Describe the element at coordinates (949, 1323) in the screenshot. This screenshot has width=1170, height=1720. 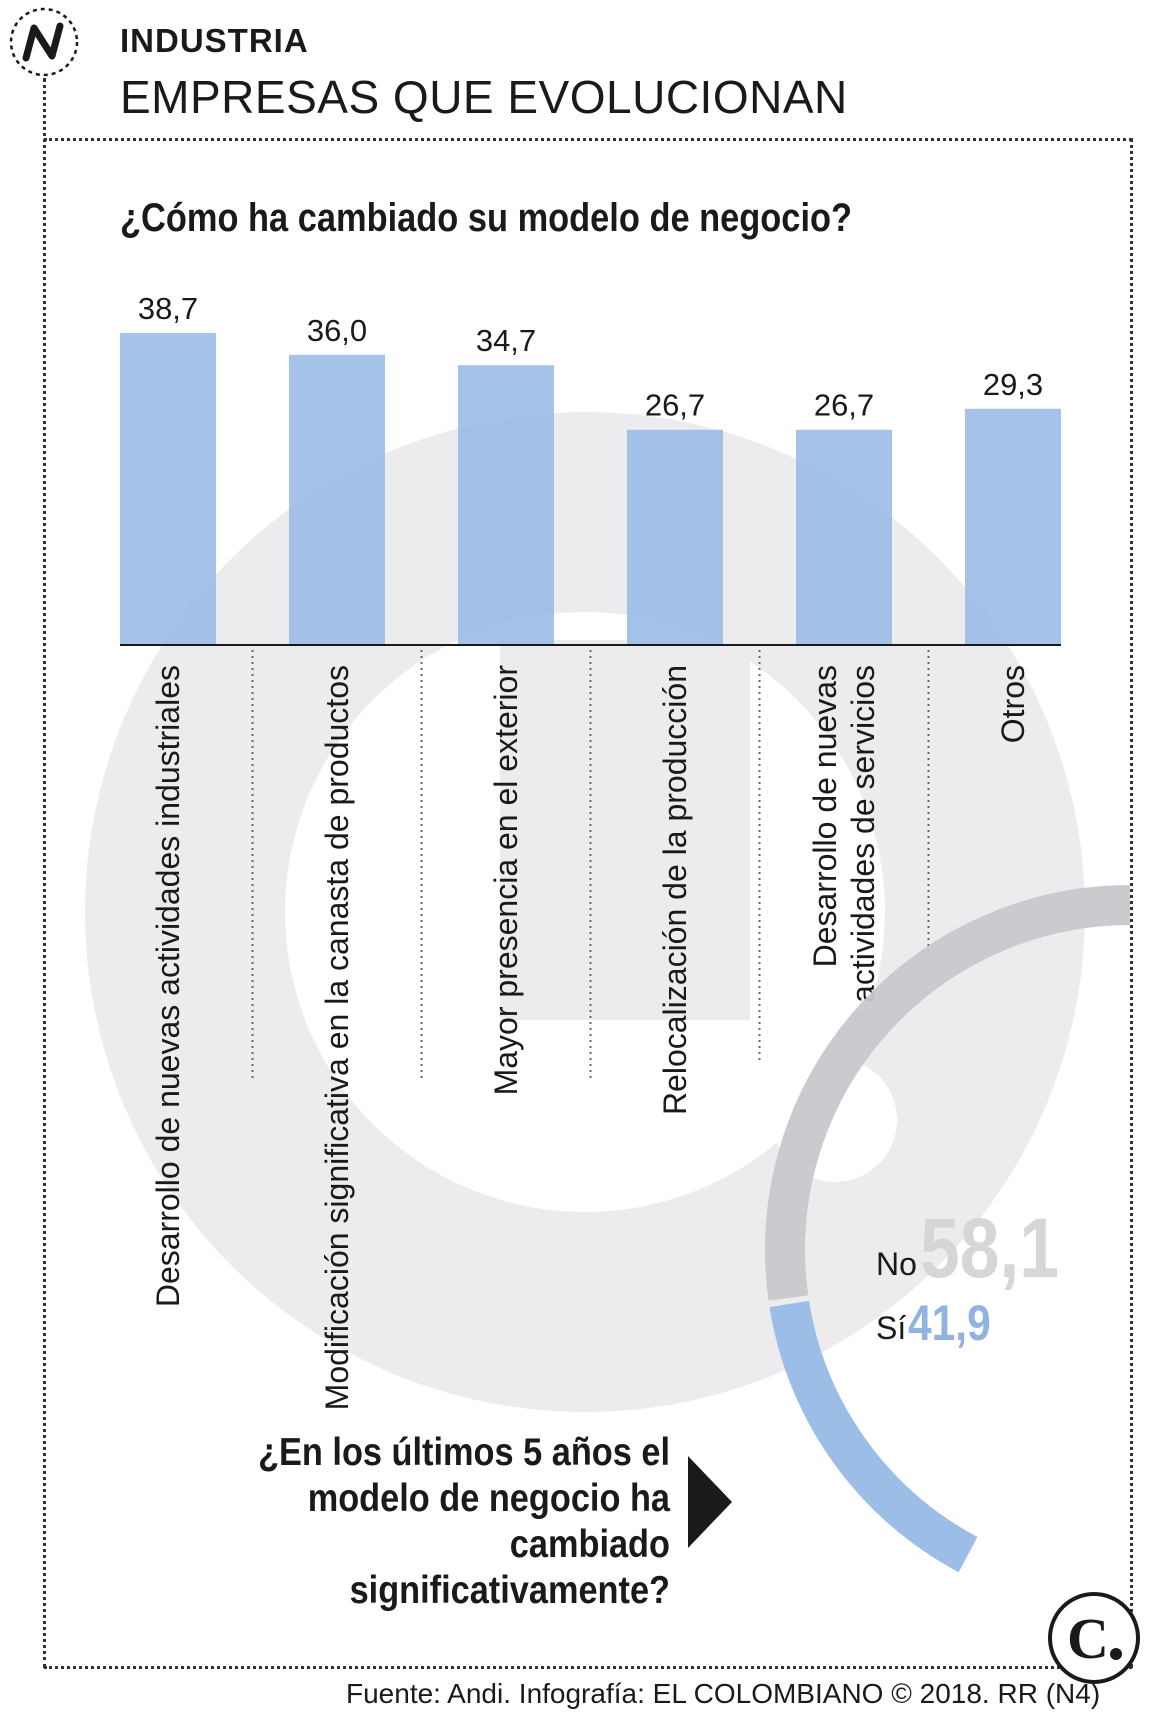
I see `pie-value-si: 41,9` at that location.